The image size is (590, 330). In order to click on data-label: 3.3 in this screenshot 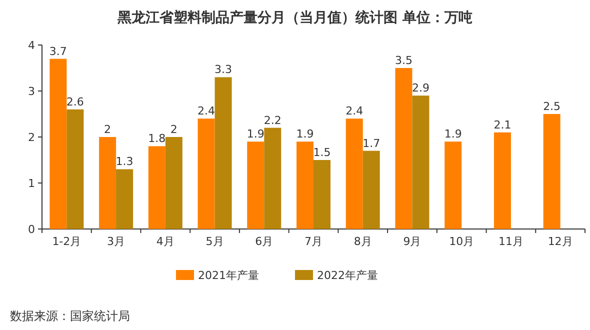, I will do `click(223, 69)`.